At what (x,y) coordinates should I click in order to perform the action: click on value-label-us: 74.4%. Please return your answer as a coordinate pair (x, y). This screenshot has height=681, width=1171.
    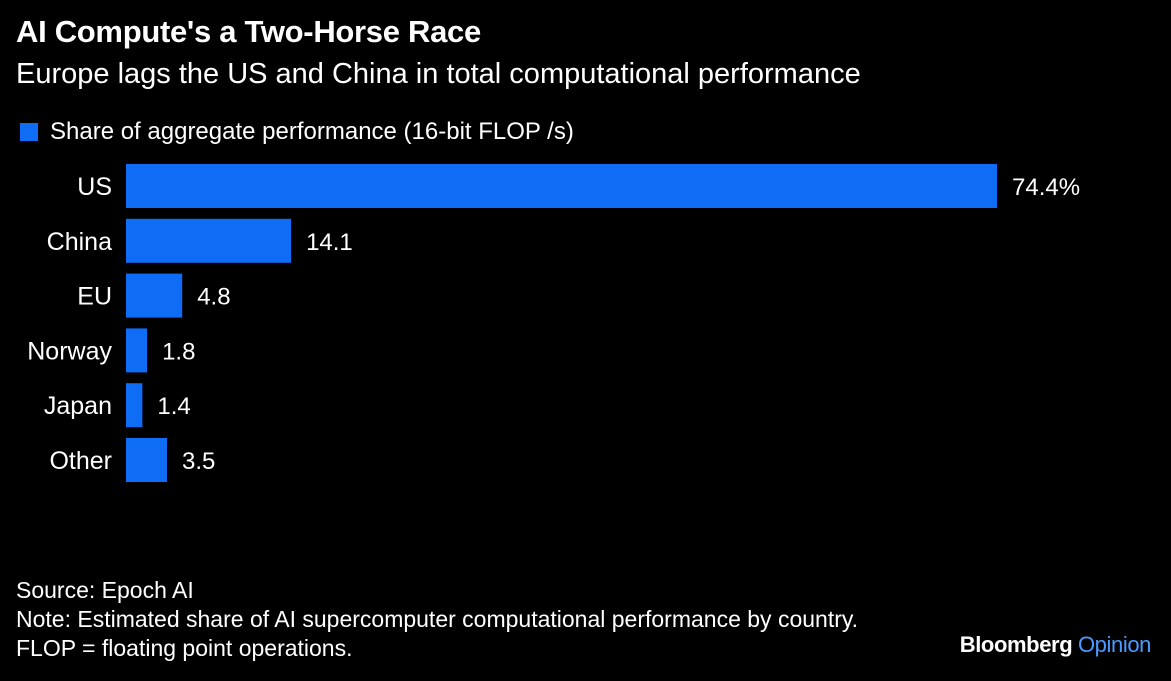
    Looking at the image, I should click on (1046, 187).